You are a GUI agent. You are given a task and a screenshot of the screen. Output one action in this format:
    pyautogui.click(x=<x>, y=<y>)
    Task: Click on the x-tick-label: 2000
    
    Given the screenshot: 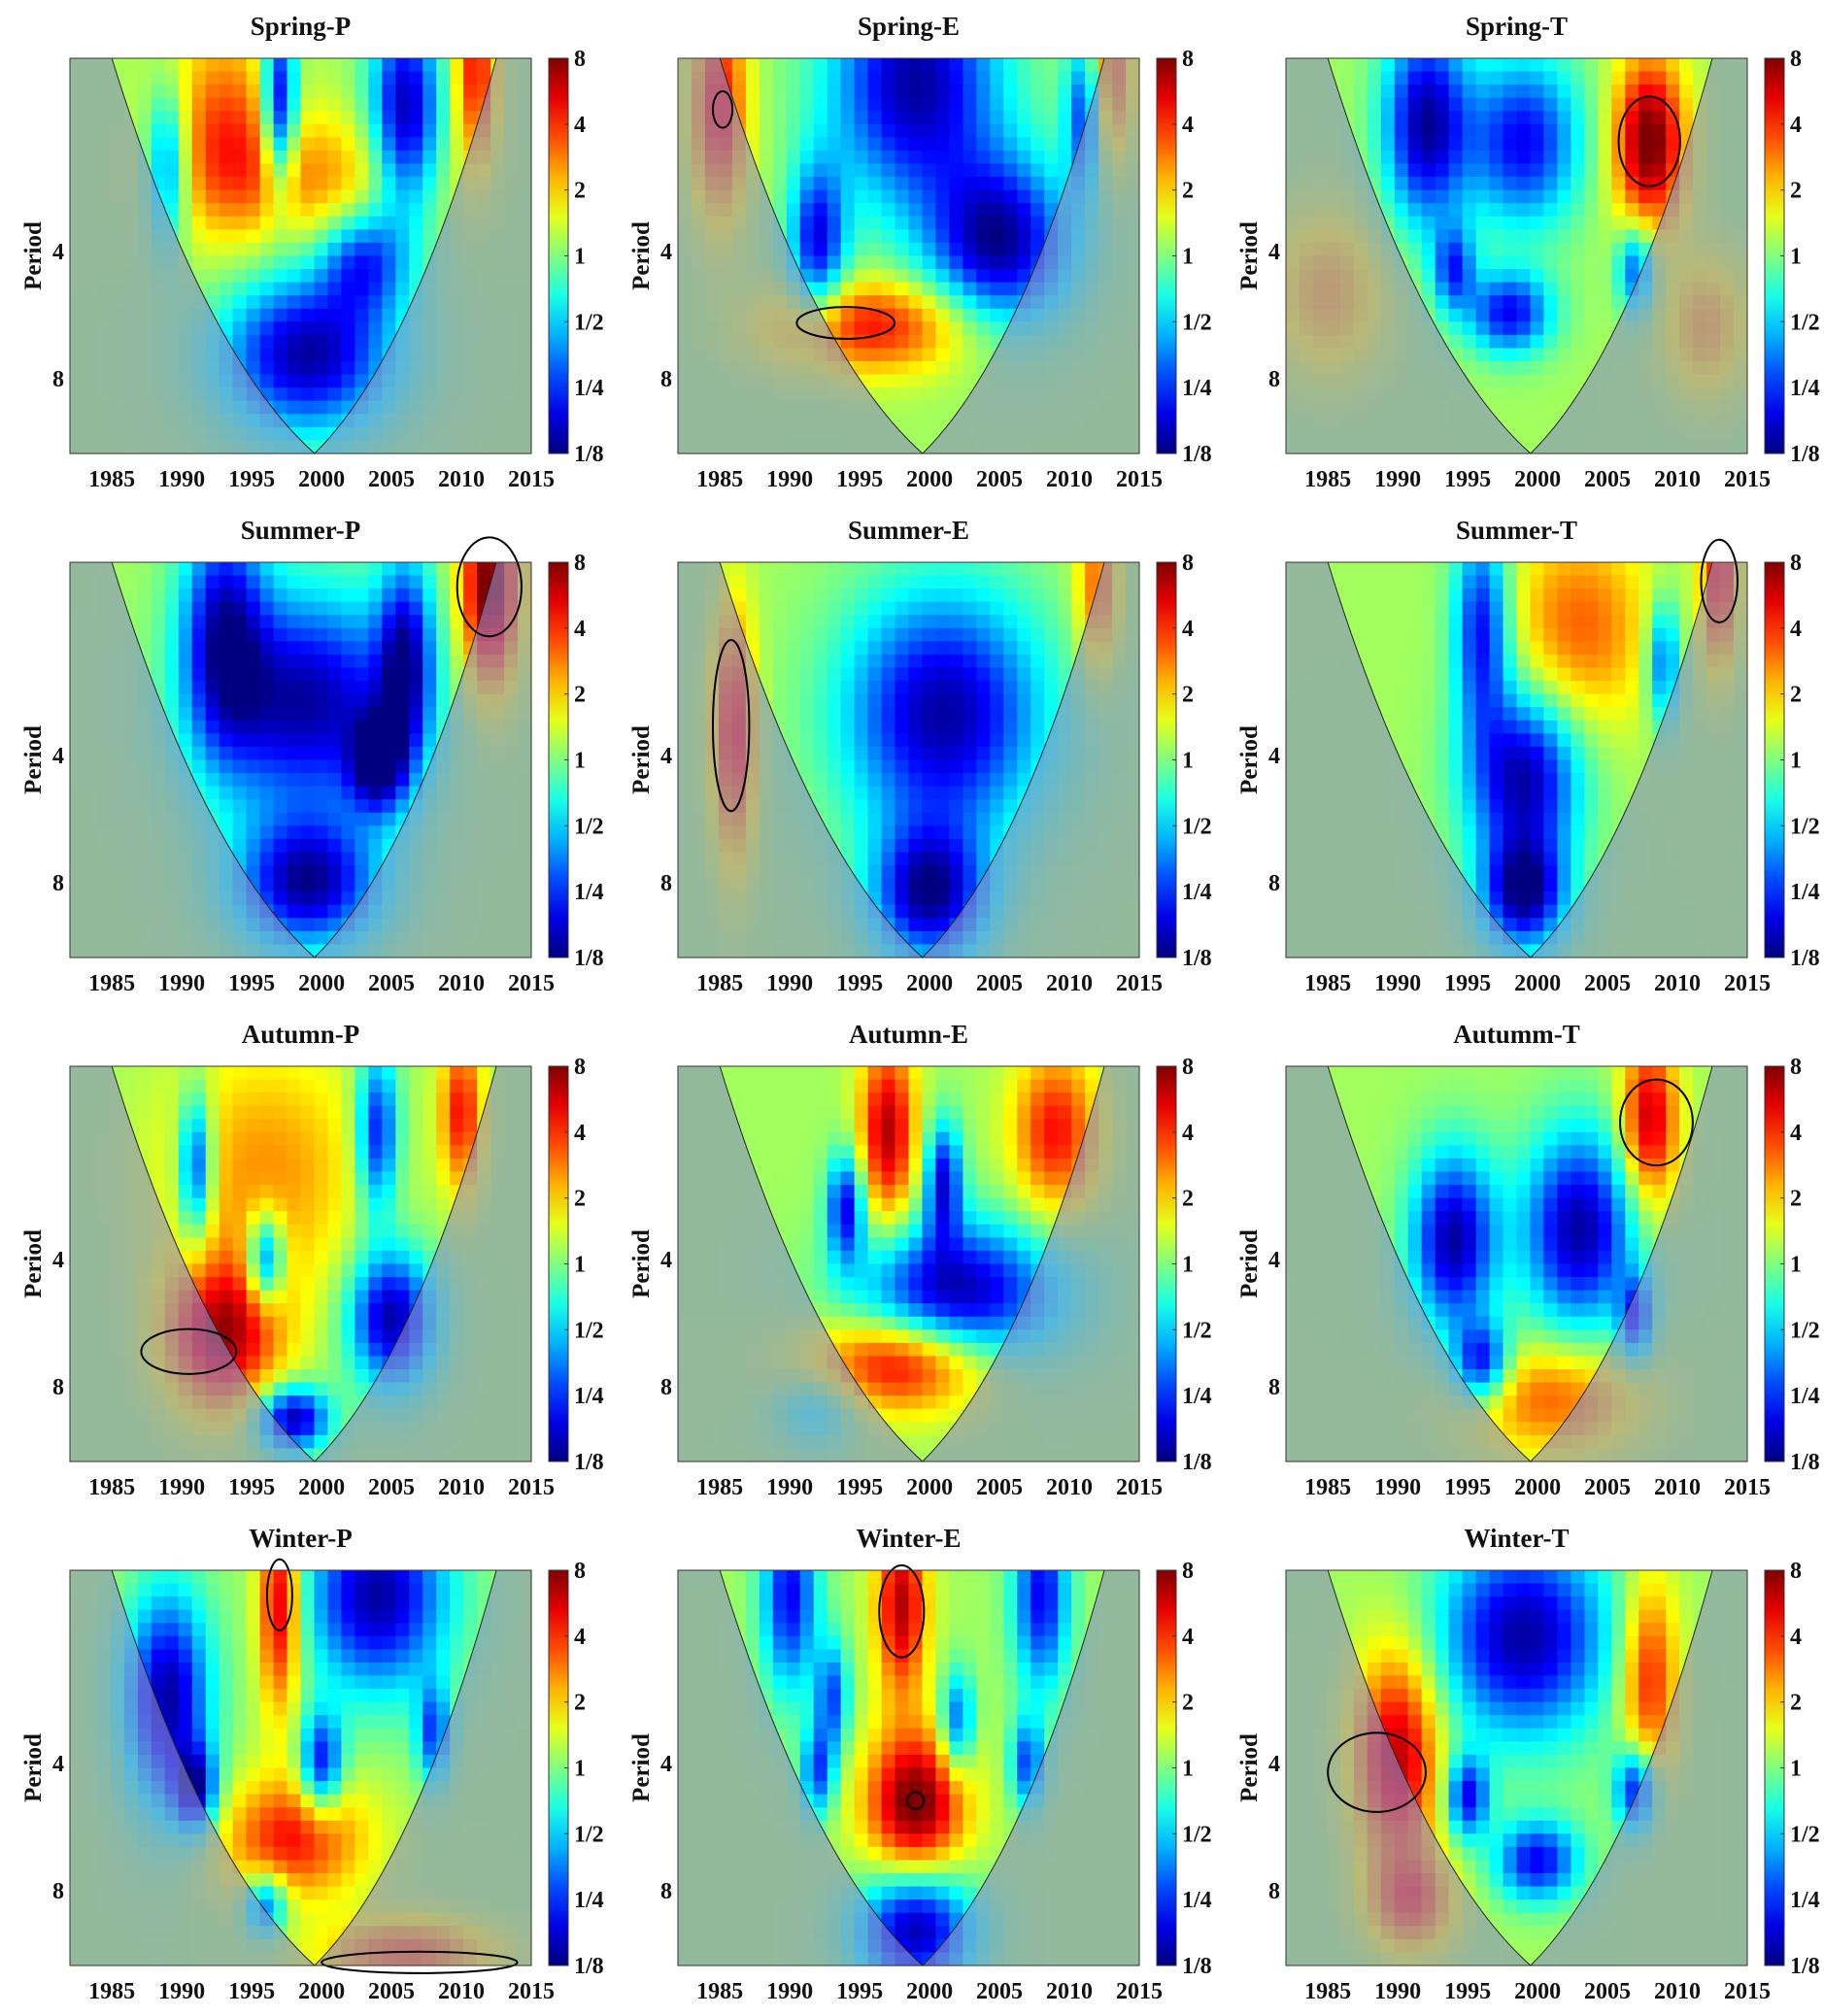 What is the action you would take?
    pyautogui.click(x=1537, y=479)
    